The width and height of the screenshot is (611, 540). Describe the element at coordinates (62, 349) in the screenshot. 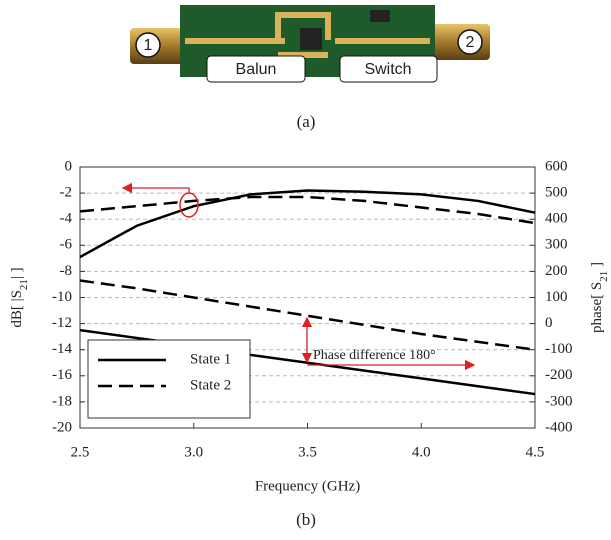

I see `y-tick-label: -14` at that location.